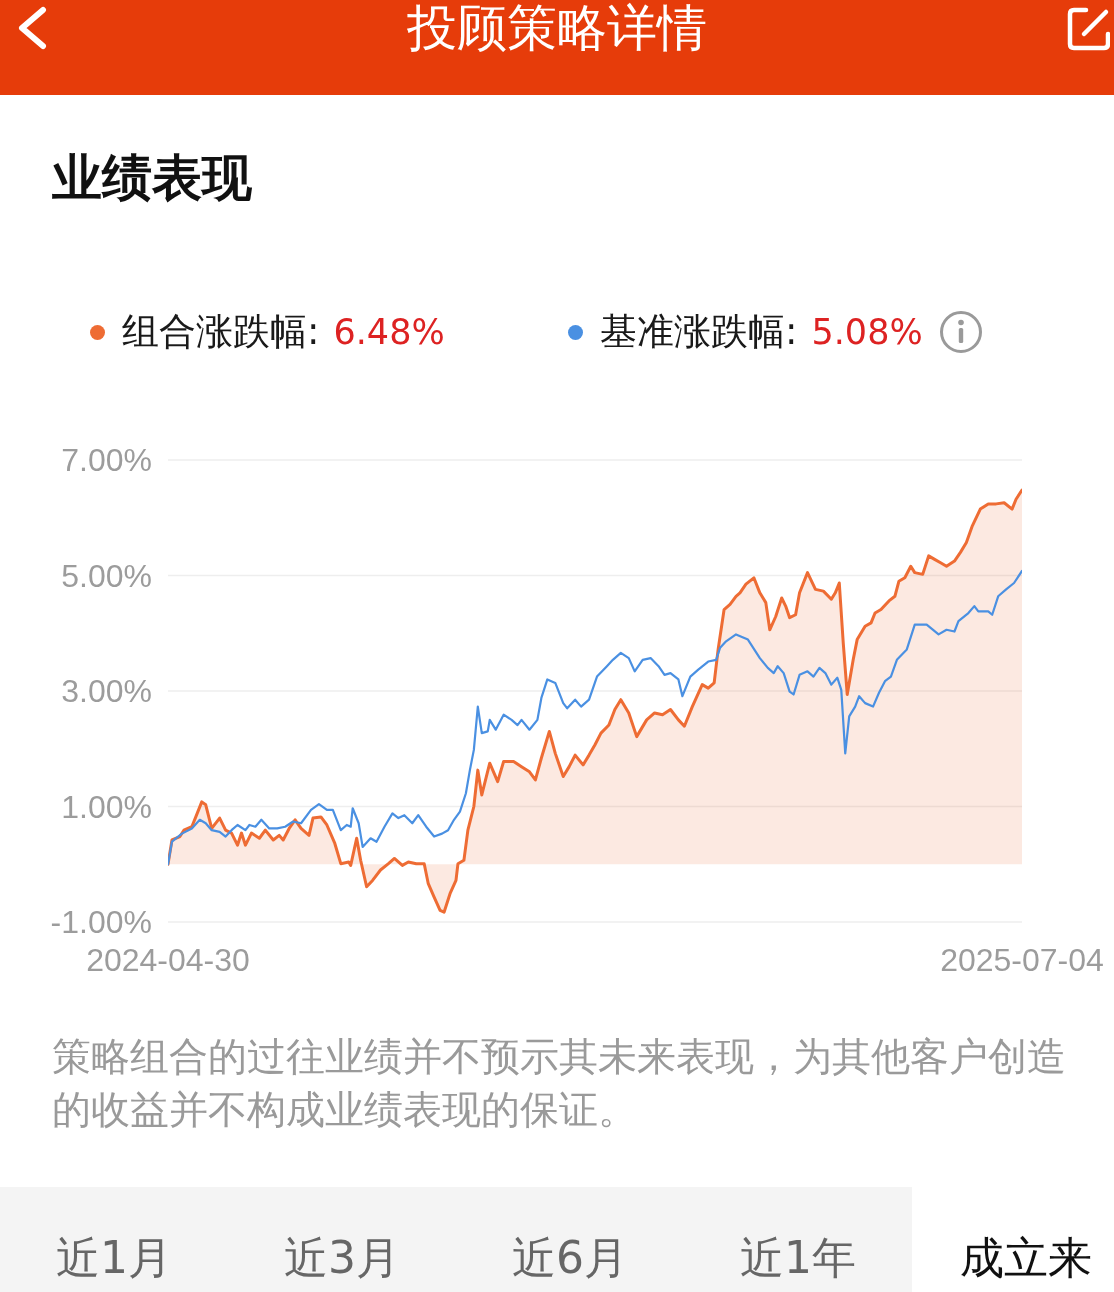 This screenshot has width=1114, height=1292. I want to click on x-tick-label: 2025-07-04, so click(1022, 960).